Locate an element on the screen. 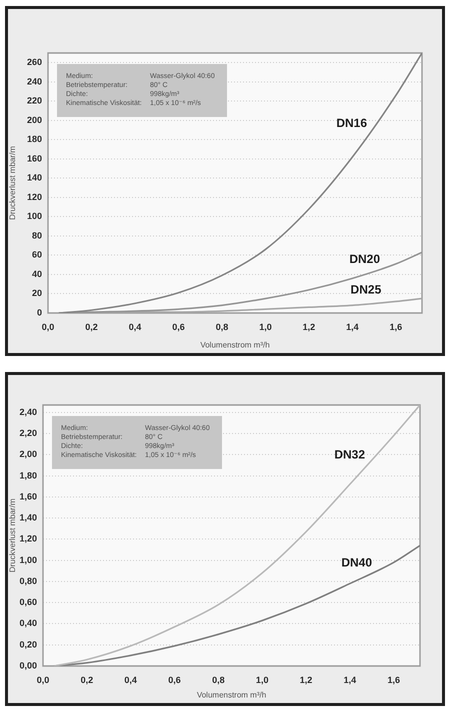  series-label: DN16 is located at coordinates (352, 123).